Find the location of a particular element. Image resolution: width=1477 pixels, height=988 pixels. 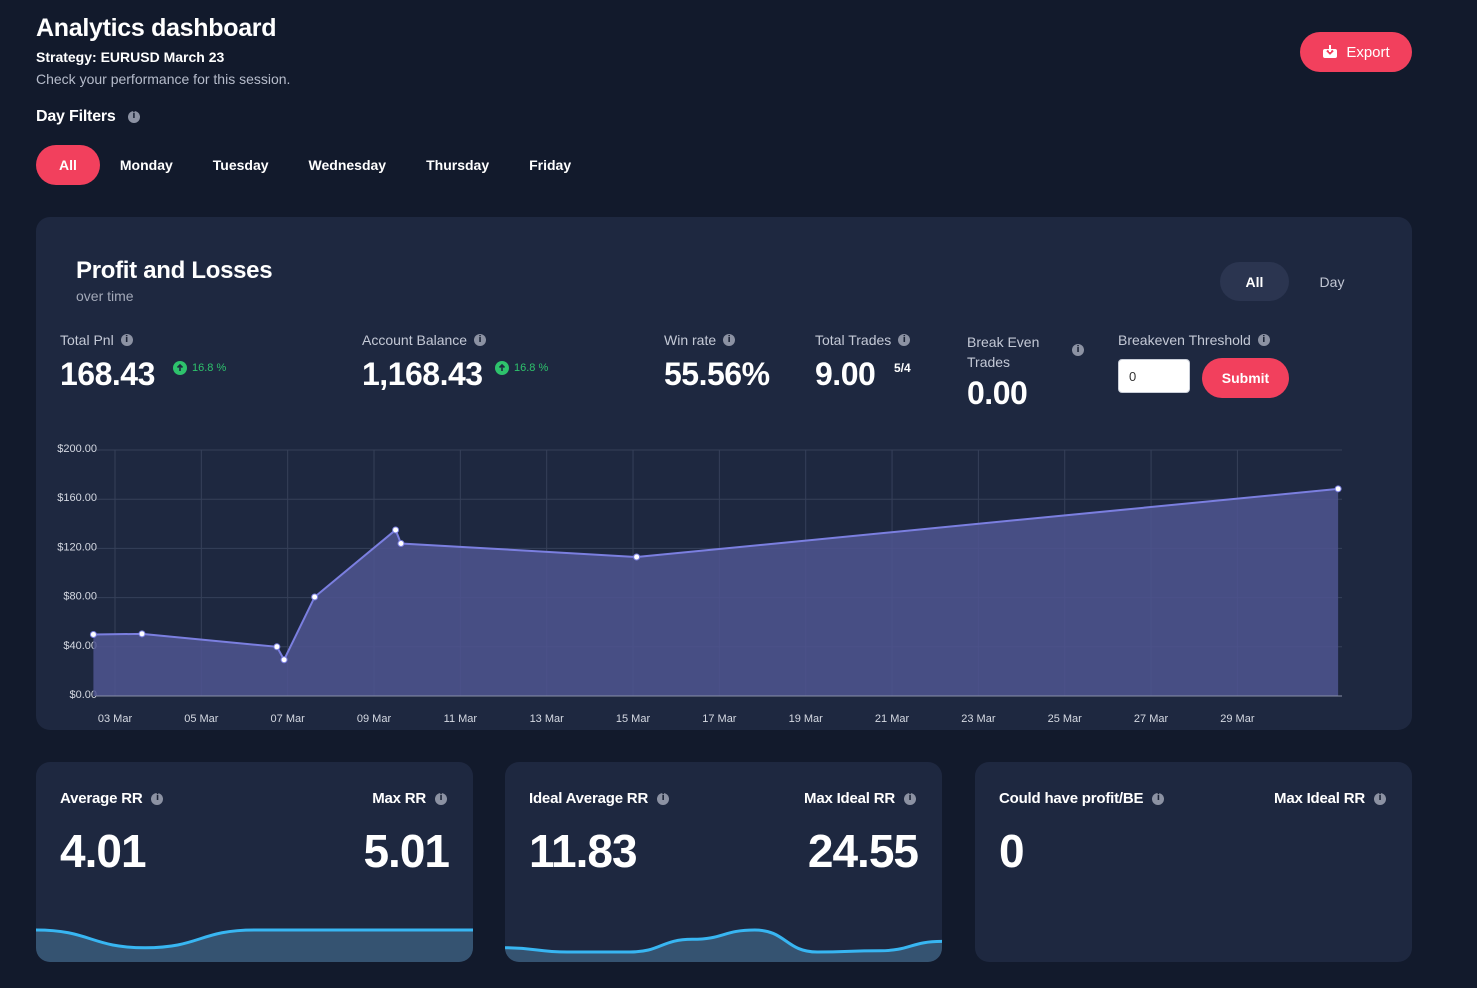

page-subtitle: Check your performance for this session. is located at coordinates (163, 79).